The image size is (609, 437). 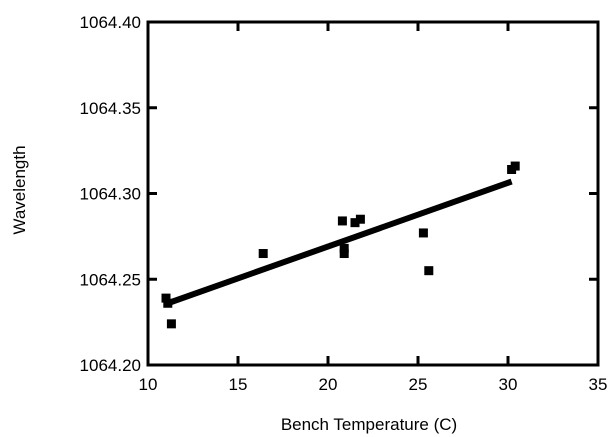 I want to click on y-tick-label: 1064.30, so click(x=110, y=194).